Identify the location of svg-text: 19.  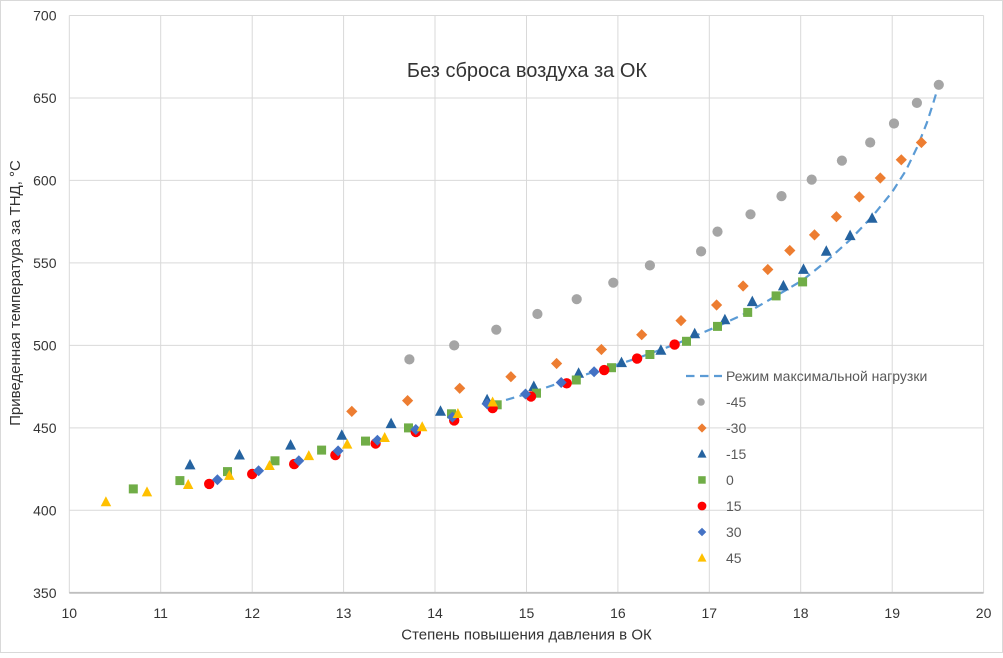
(892, 613).